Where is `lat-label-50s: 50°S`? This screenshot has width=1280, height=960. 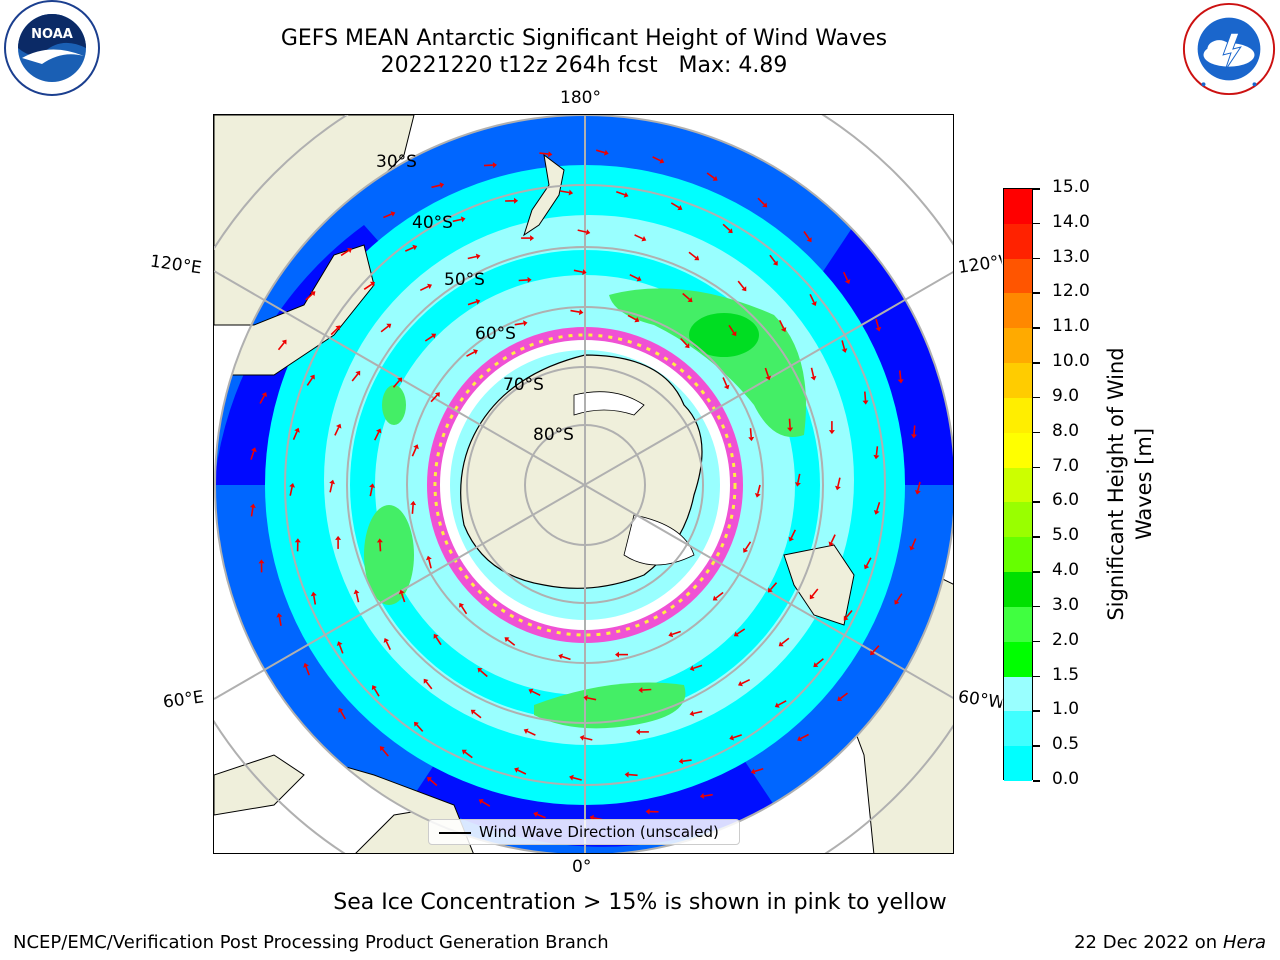 lat-label-50s: 50°S is located at coordinates (464, 280).